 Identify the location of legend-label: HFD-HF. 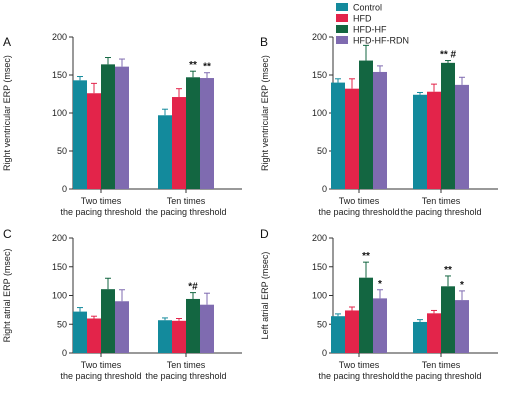
(370, 30).